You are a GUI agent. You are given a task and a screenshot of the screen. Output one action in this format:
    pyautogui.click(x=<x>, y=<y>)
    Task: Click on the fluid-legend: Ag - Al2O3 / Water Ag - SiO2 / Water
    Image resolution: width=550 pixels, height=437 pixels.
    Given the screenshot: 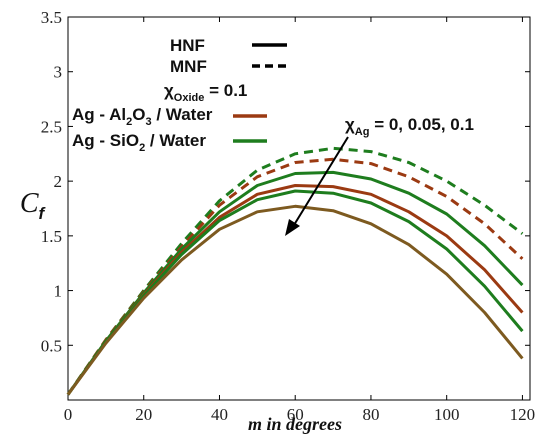 What is the action you would take?
    pyautogui.click(x=169, y=129)
    